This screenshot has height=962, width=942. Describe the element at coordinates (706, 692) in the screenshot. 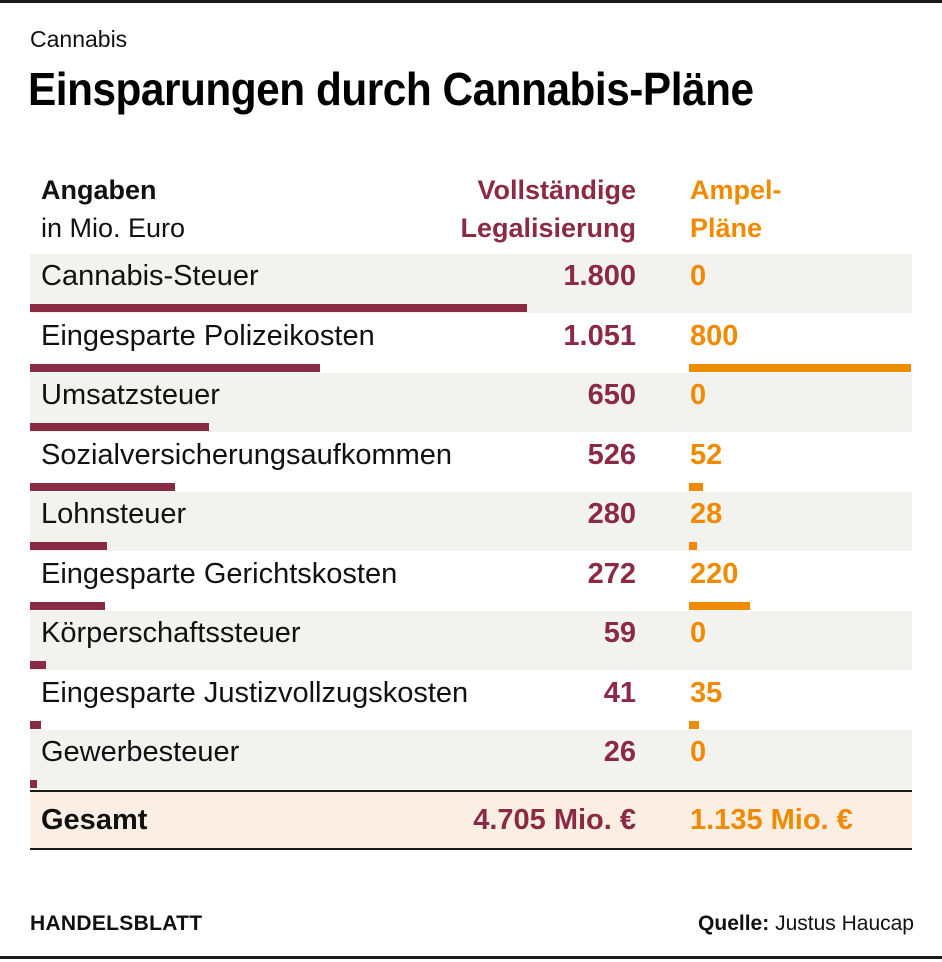

I see `ampel-value: 35` at that location.